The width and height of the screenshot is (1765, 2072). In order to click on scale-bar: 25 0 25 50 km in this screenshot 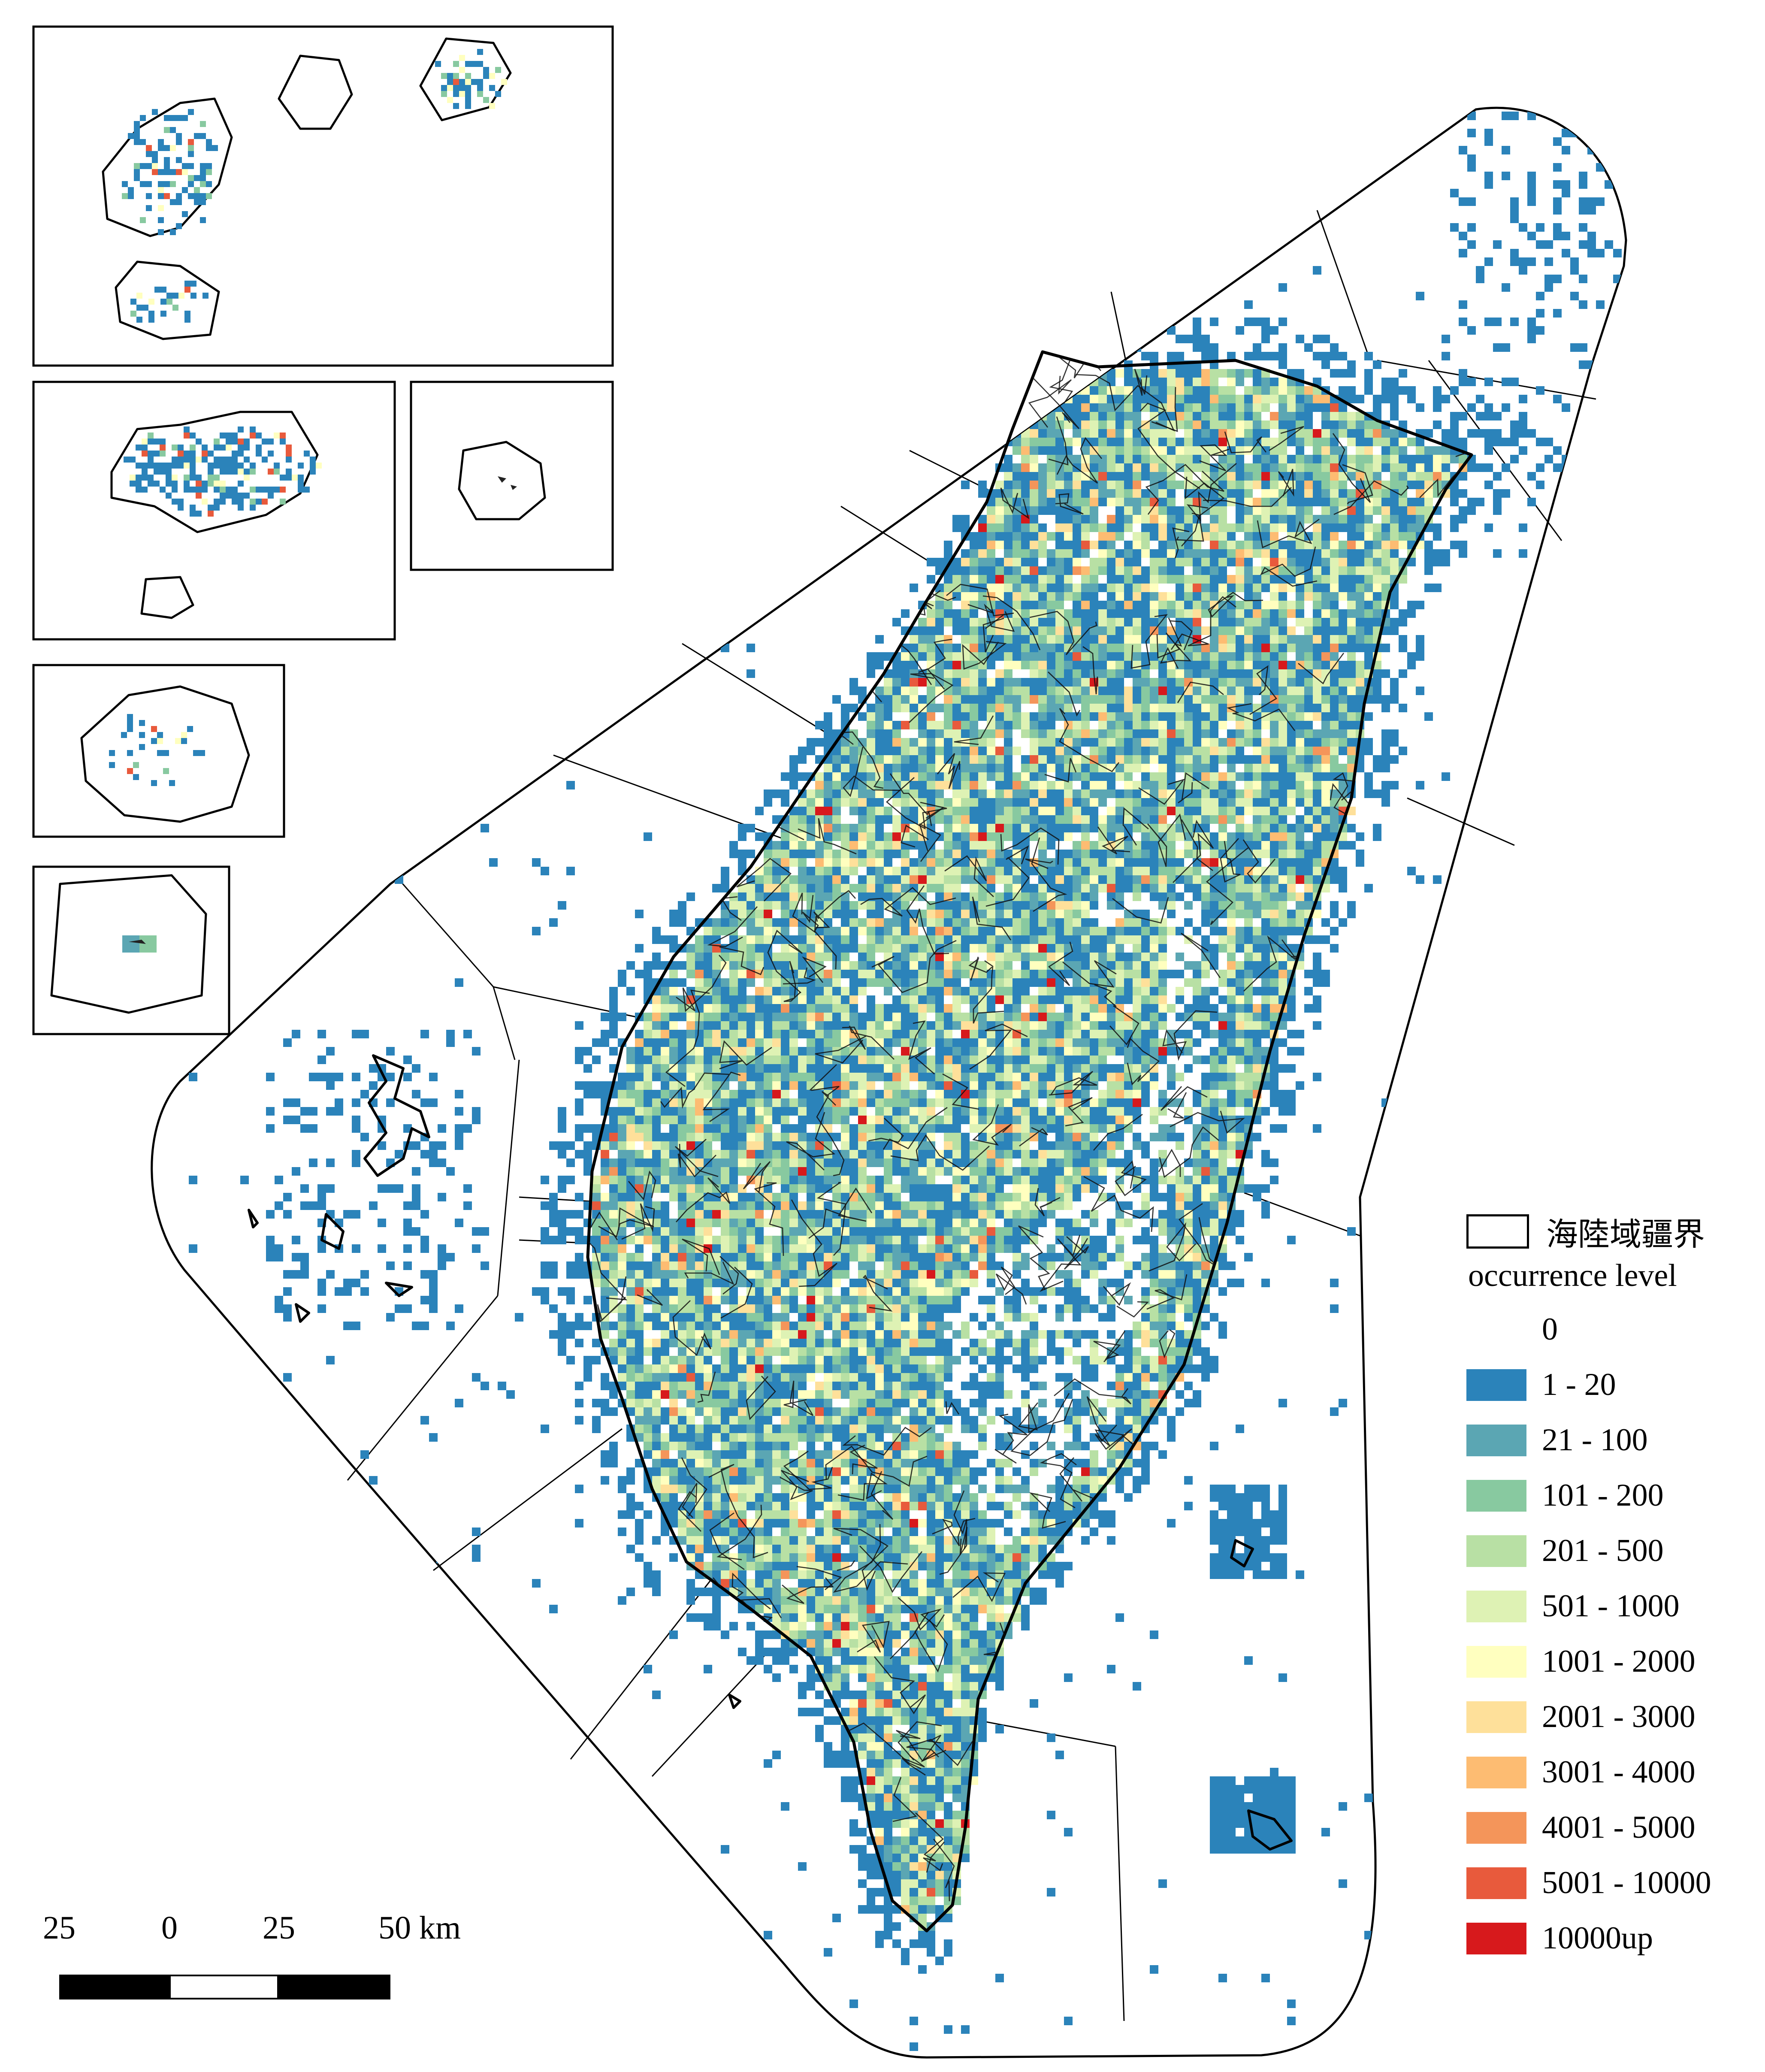, I will do `click(250, 1960)`.